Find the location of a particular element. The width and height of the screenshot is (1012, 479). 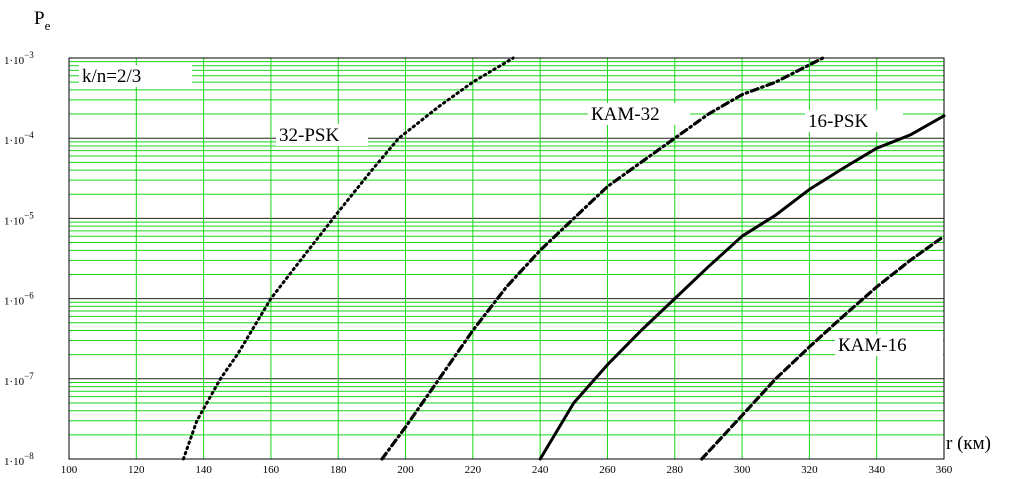

x-tick-label: 140 is located at coordinates (203, 470).